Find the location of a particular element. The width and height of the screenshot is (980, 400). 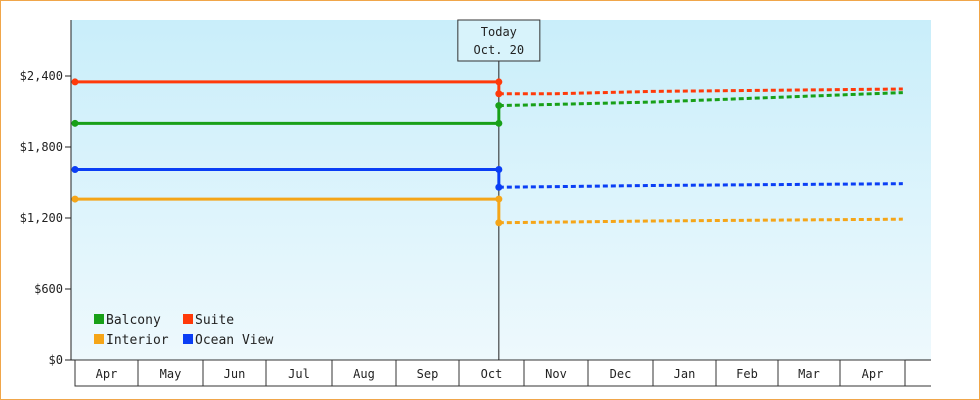

y-tick-label: $0 is located at coordinates (56, 360).